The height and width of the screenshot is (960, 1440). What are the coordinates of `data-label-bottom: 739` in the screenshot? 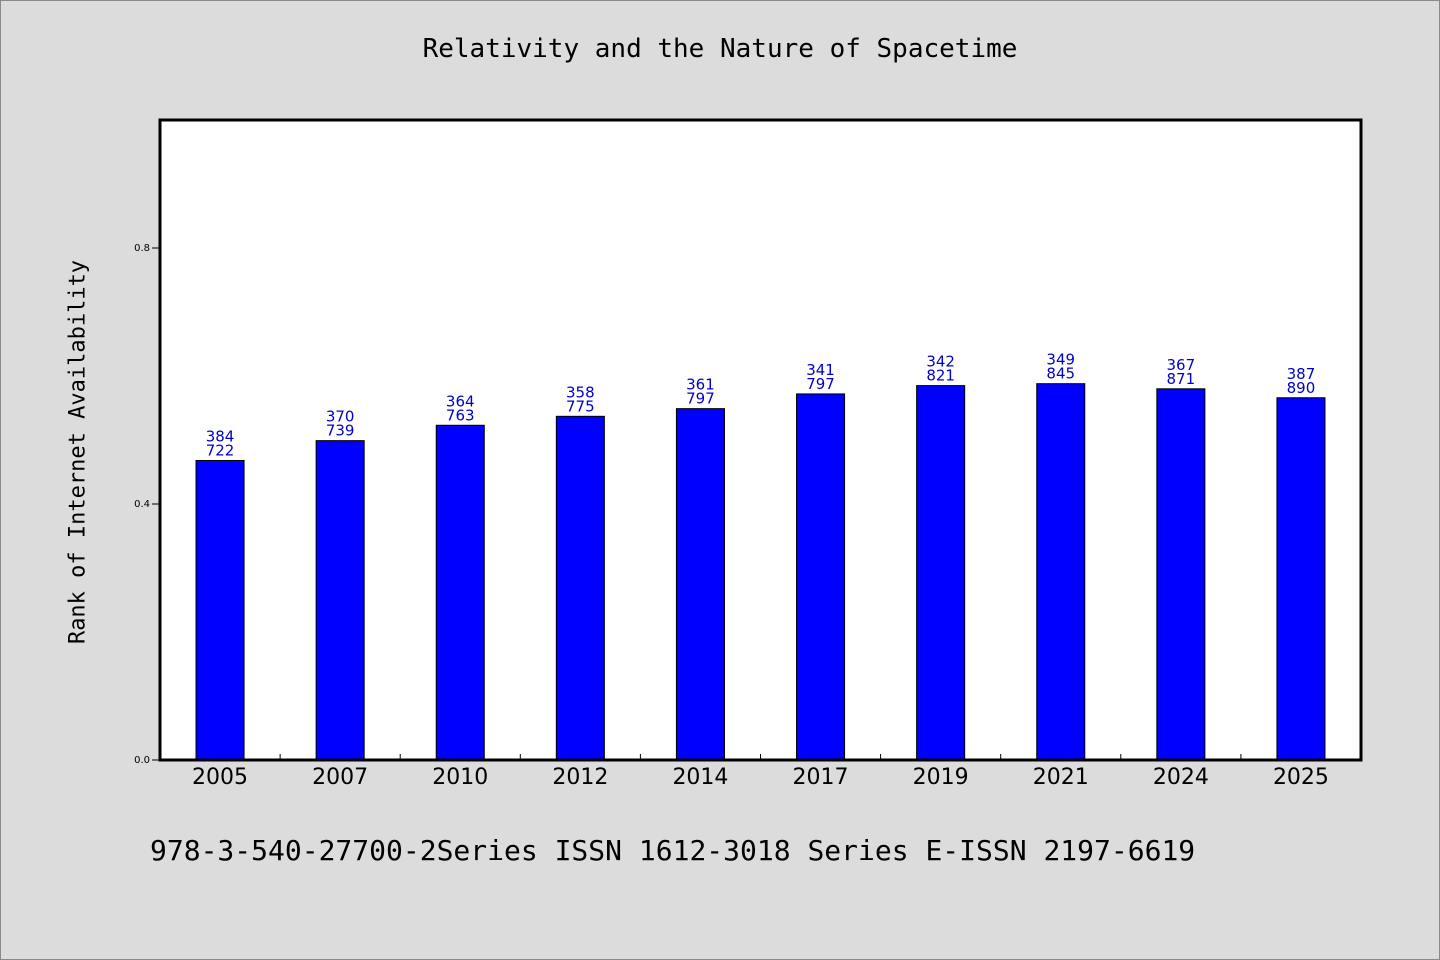 It's located at (340, 431).